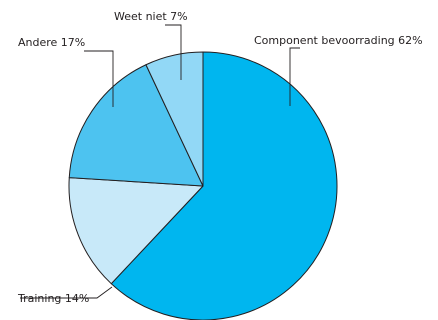 The image size is (438, 320). Describe the element at coordinates (53, 298) in the screenshot. I see `slice-label-training: Training 14%` at that location.